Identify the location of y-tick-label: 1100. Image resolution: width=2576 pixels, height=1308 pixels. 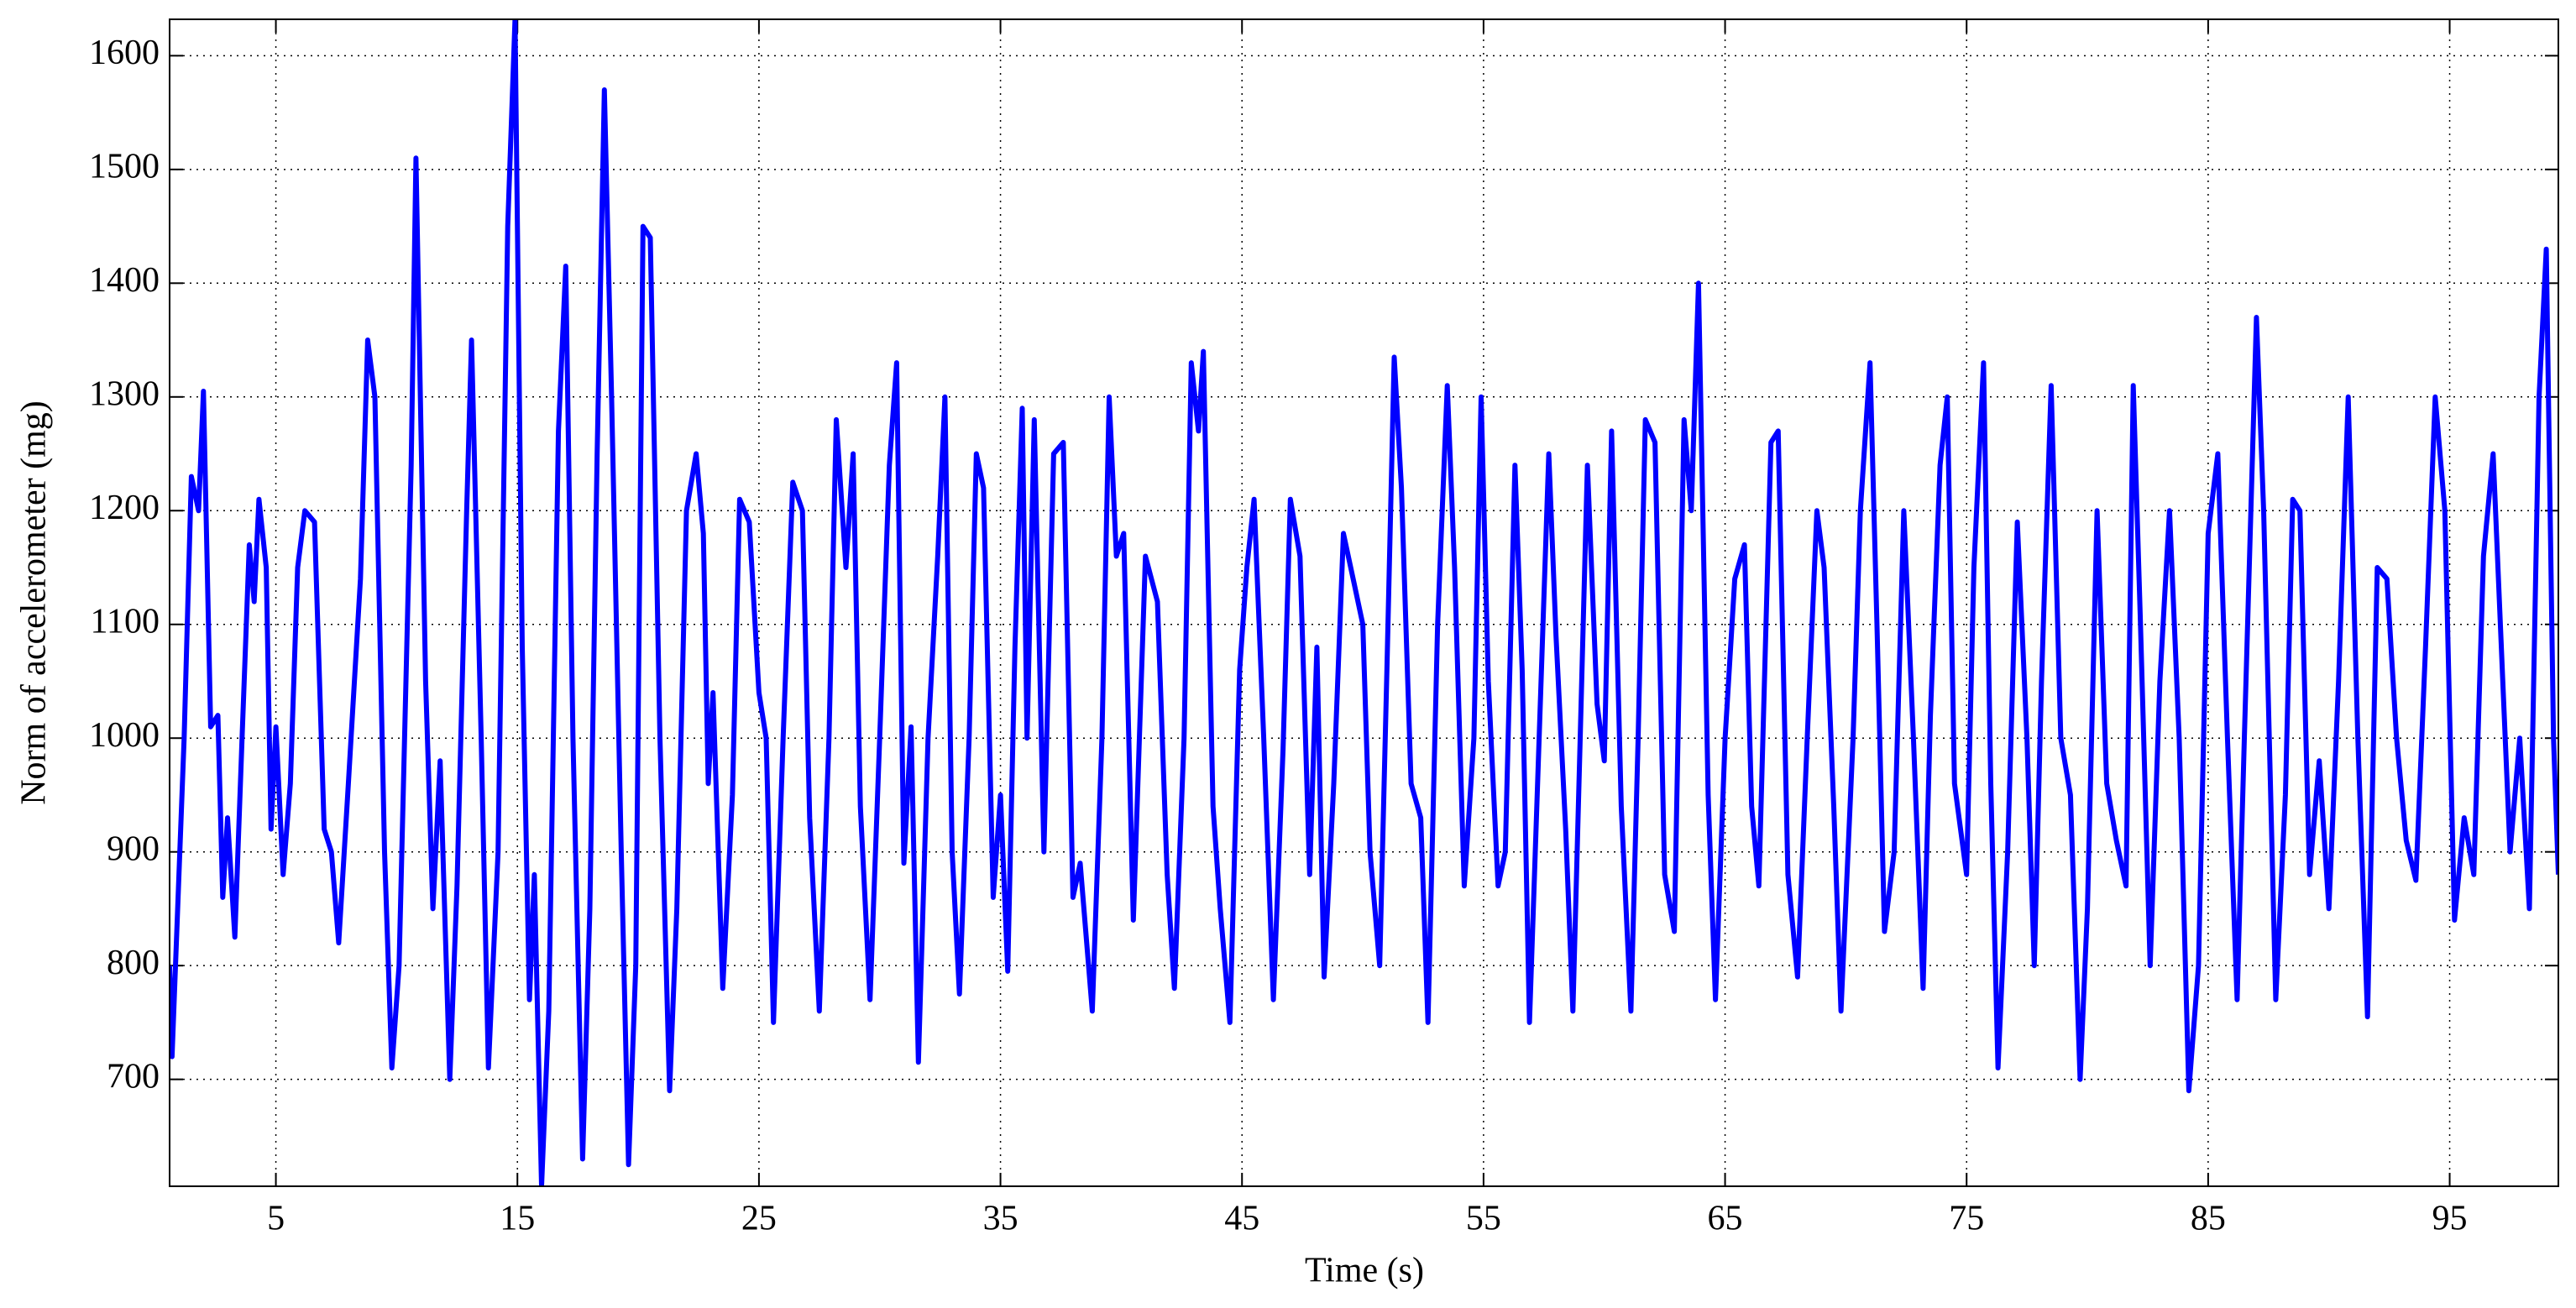
(125, 621).